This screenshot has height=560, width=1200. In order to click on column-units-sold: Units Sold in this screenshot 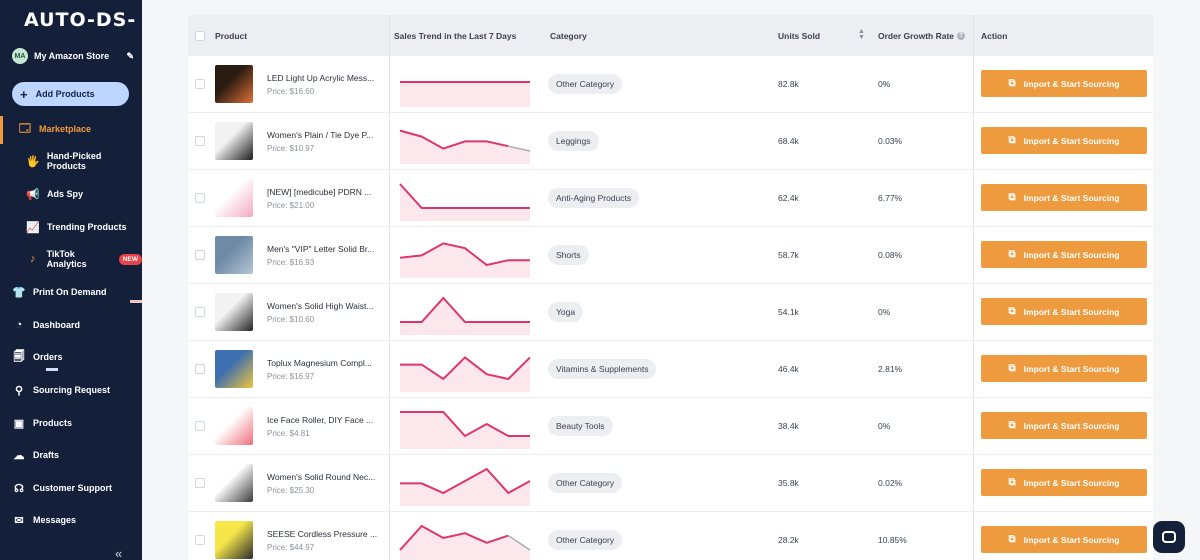, I will do `click(799, 35)`.